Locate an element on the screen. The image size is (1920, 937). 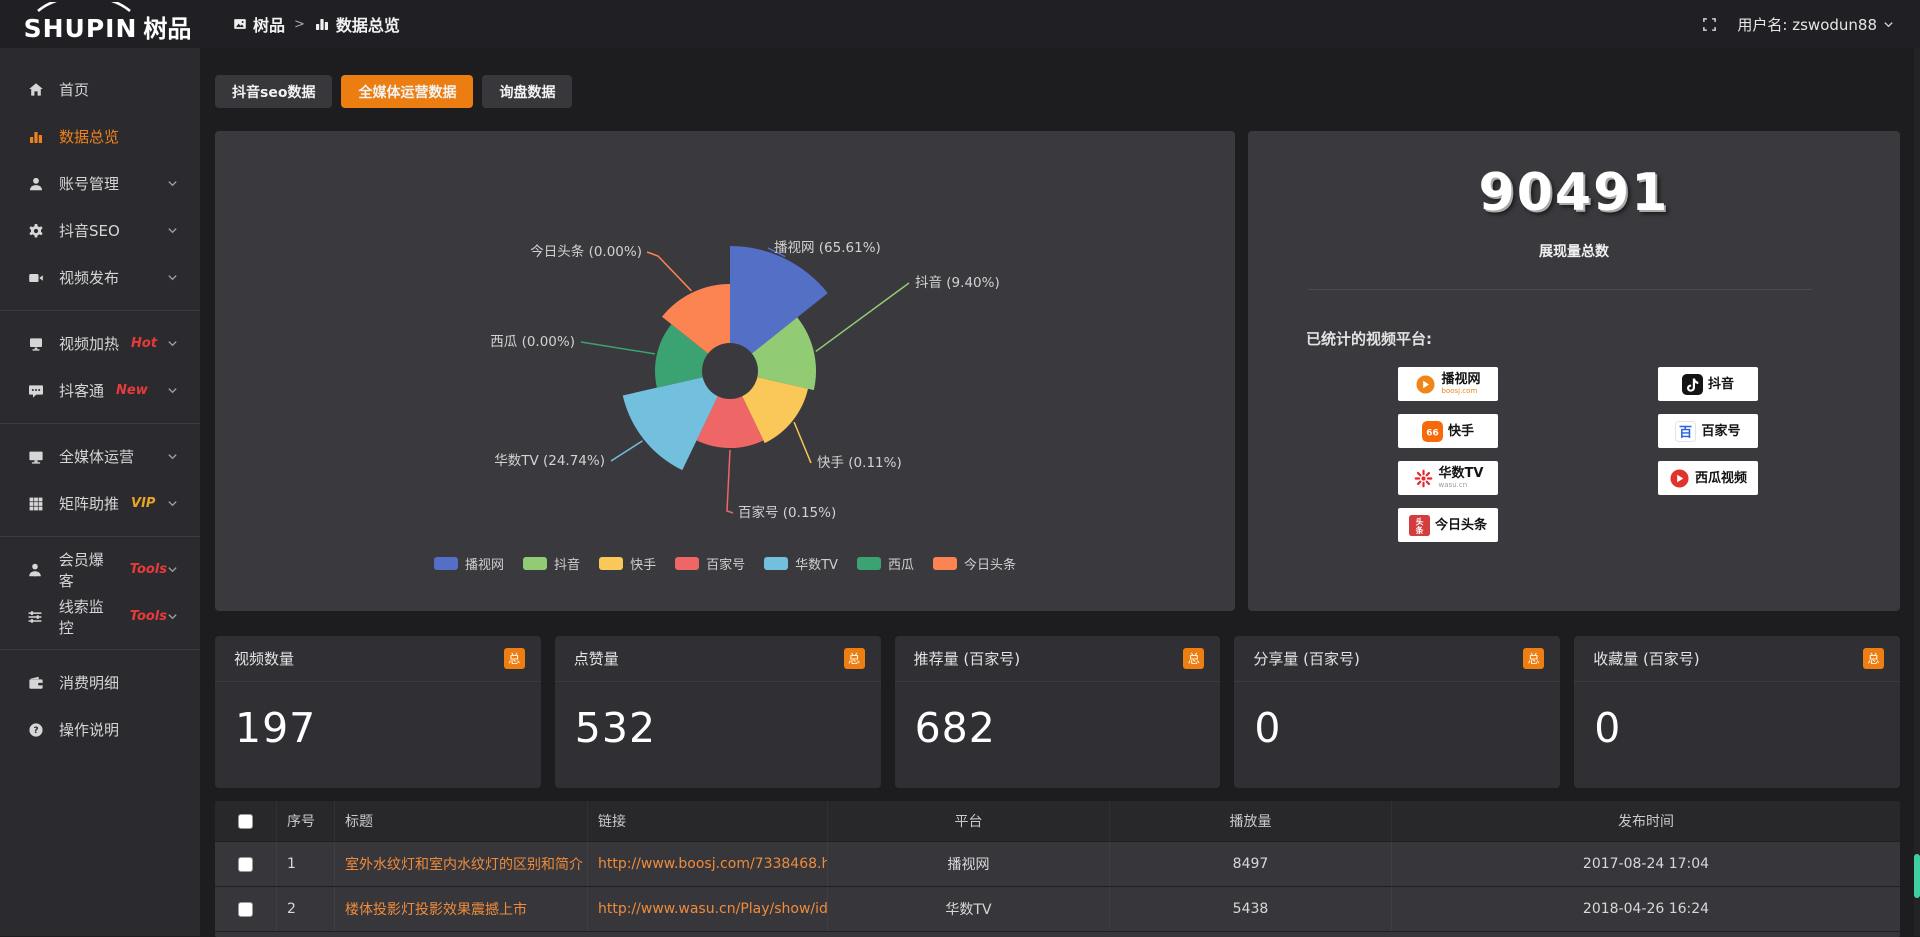
page-scrollbar is located at coordinates (1917, 492).